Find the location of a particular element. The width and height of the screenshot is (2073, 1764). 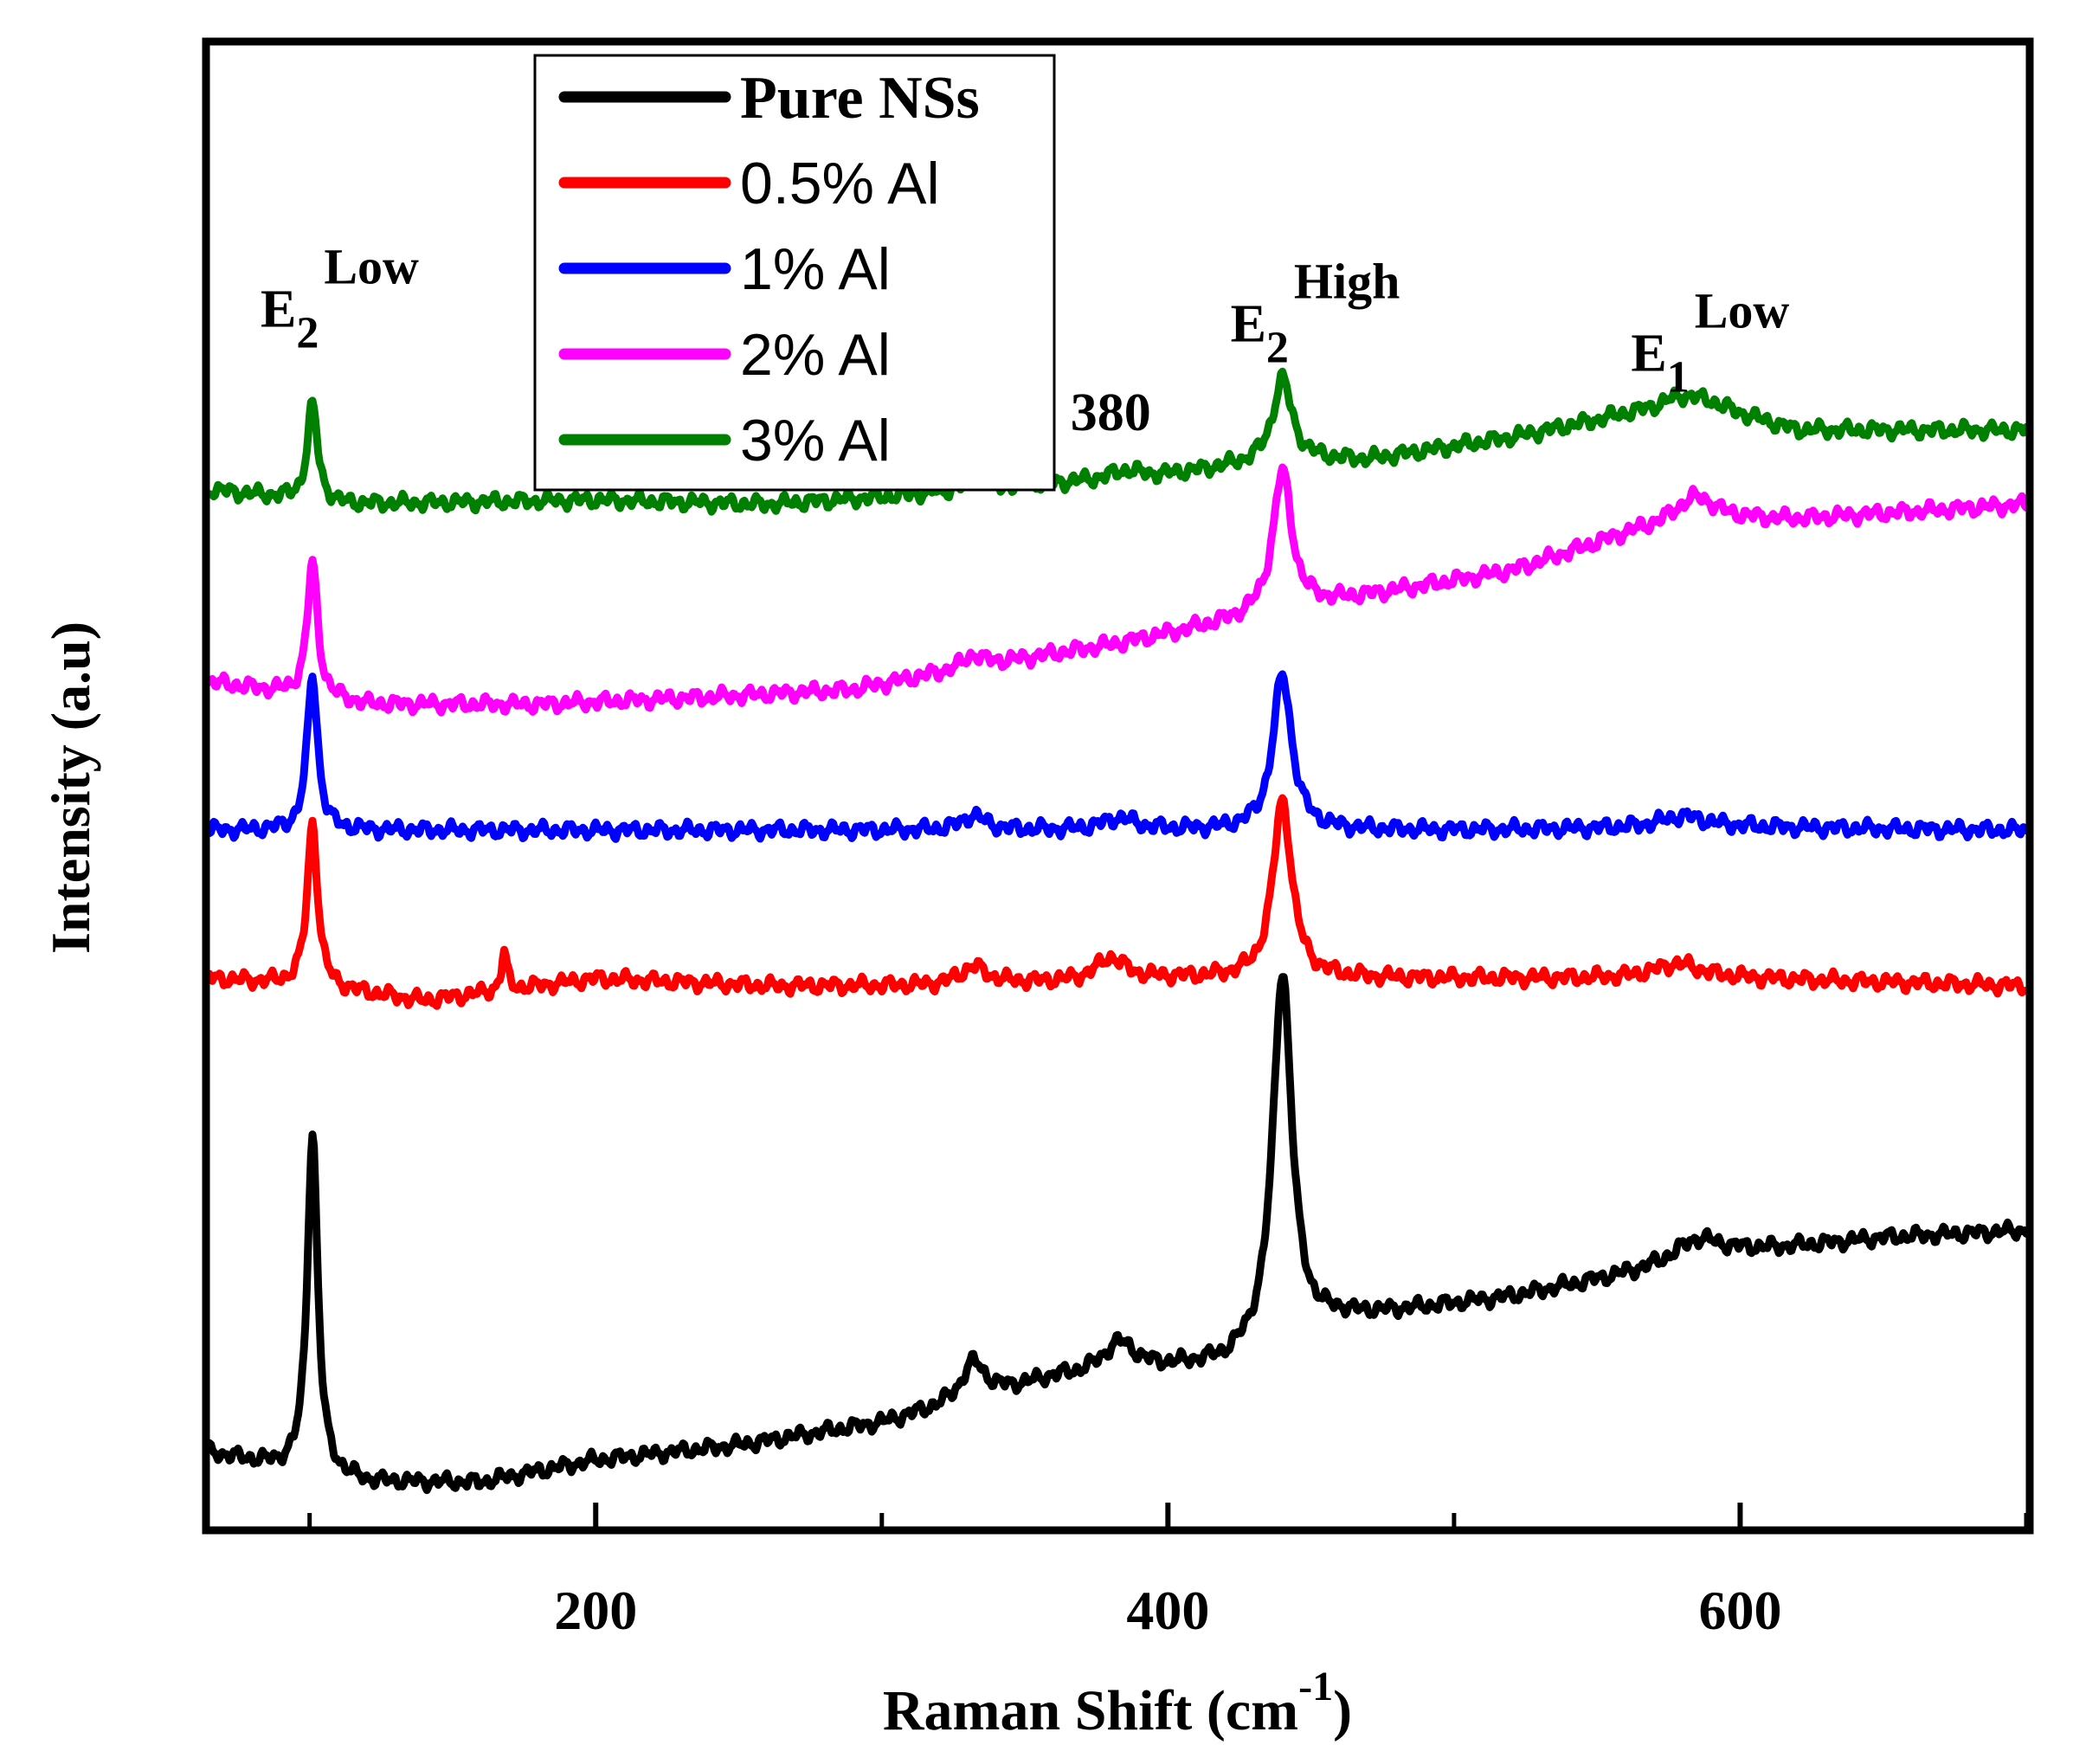

legend: Pure NSs 0.5% Al 1% Al 2% Al 3% Al is located at coordinates (794, 273).